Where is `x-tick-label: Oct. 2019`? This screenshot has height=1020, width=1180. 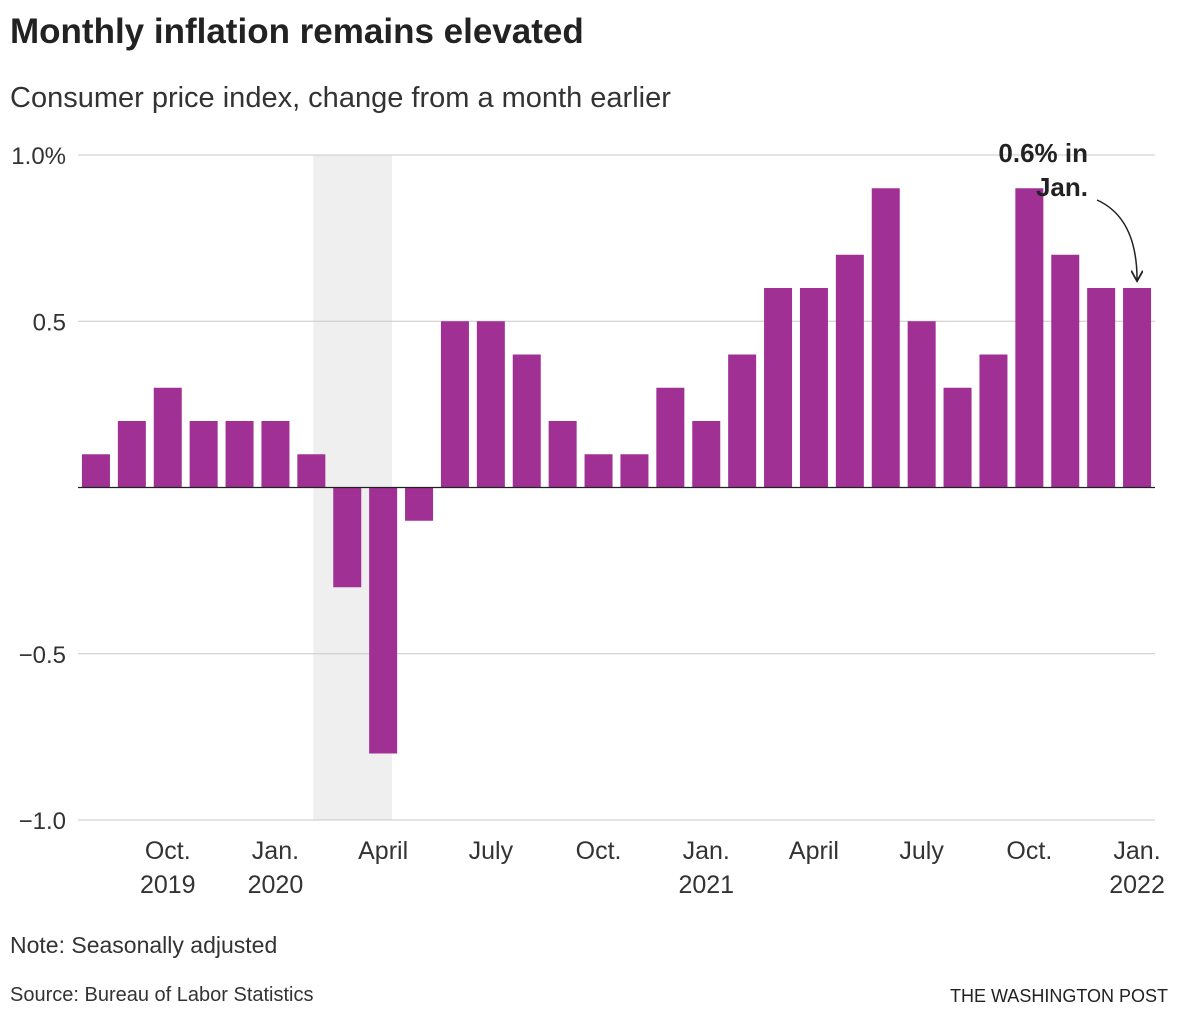 x-tick-label: Oct. 2019 is located at coordinates (167, 868).